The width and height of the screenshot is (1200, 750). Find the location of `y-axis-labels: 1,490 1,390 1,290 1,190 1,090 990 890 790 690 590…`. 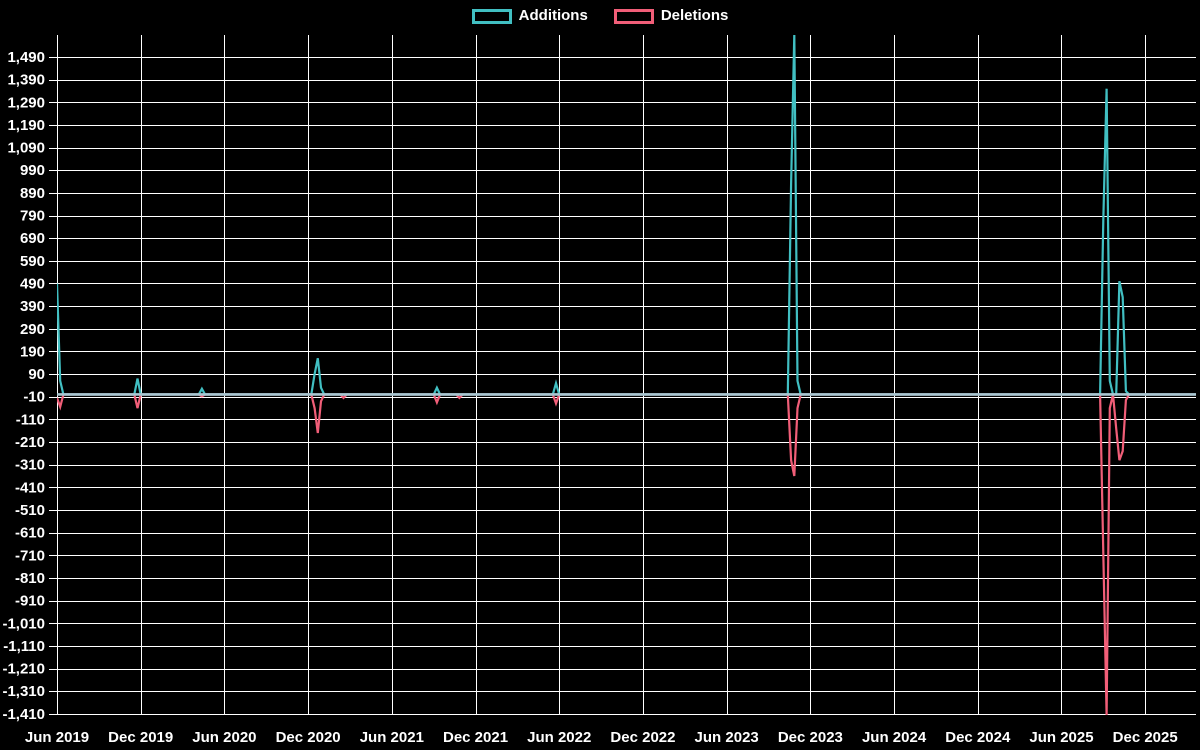

y-axis-labels: 1,490 1,390 1,290 1,190 1,090 990 890 790 690 590… is located at coordinates (23, 386).